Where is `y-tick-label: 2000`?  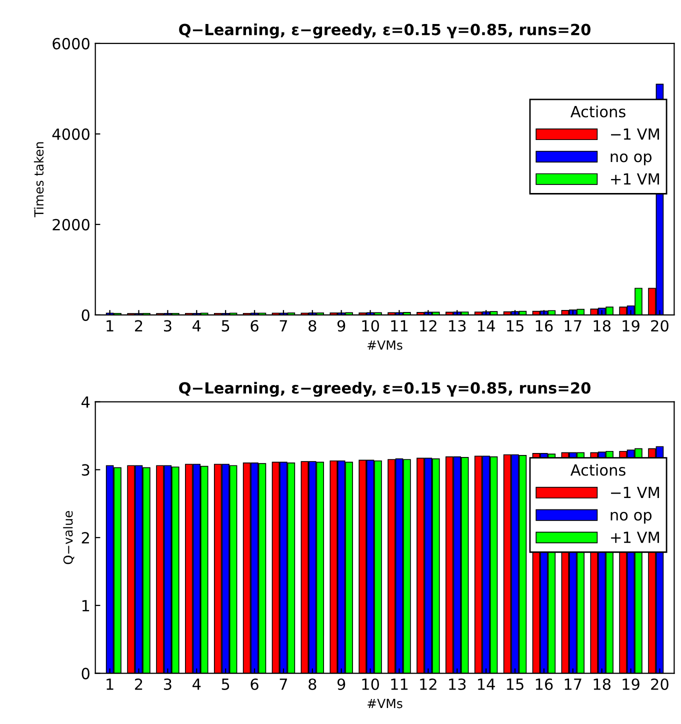 y-tick-label: 2000 is located at coordinates (71, 224).